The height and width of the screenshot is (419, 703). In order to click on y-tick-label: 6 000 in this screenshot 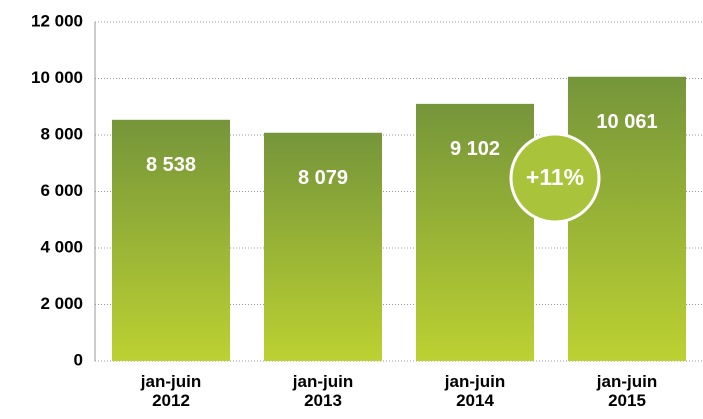, I will do `click(61, 190)`.